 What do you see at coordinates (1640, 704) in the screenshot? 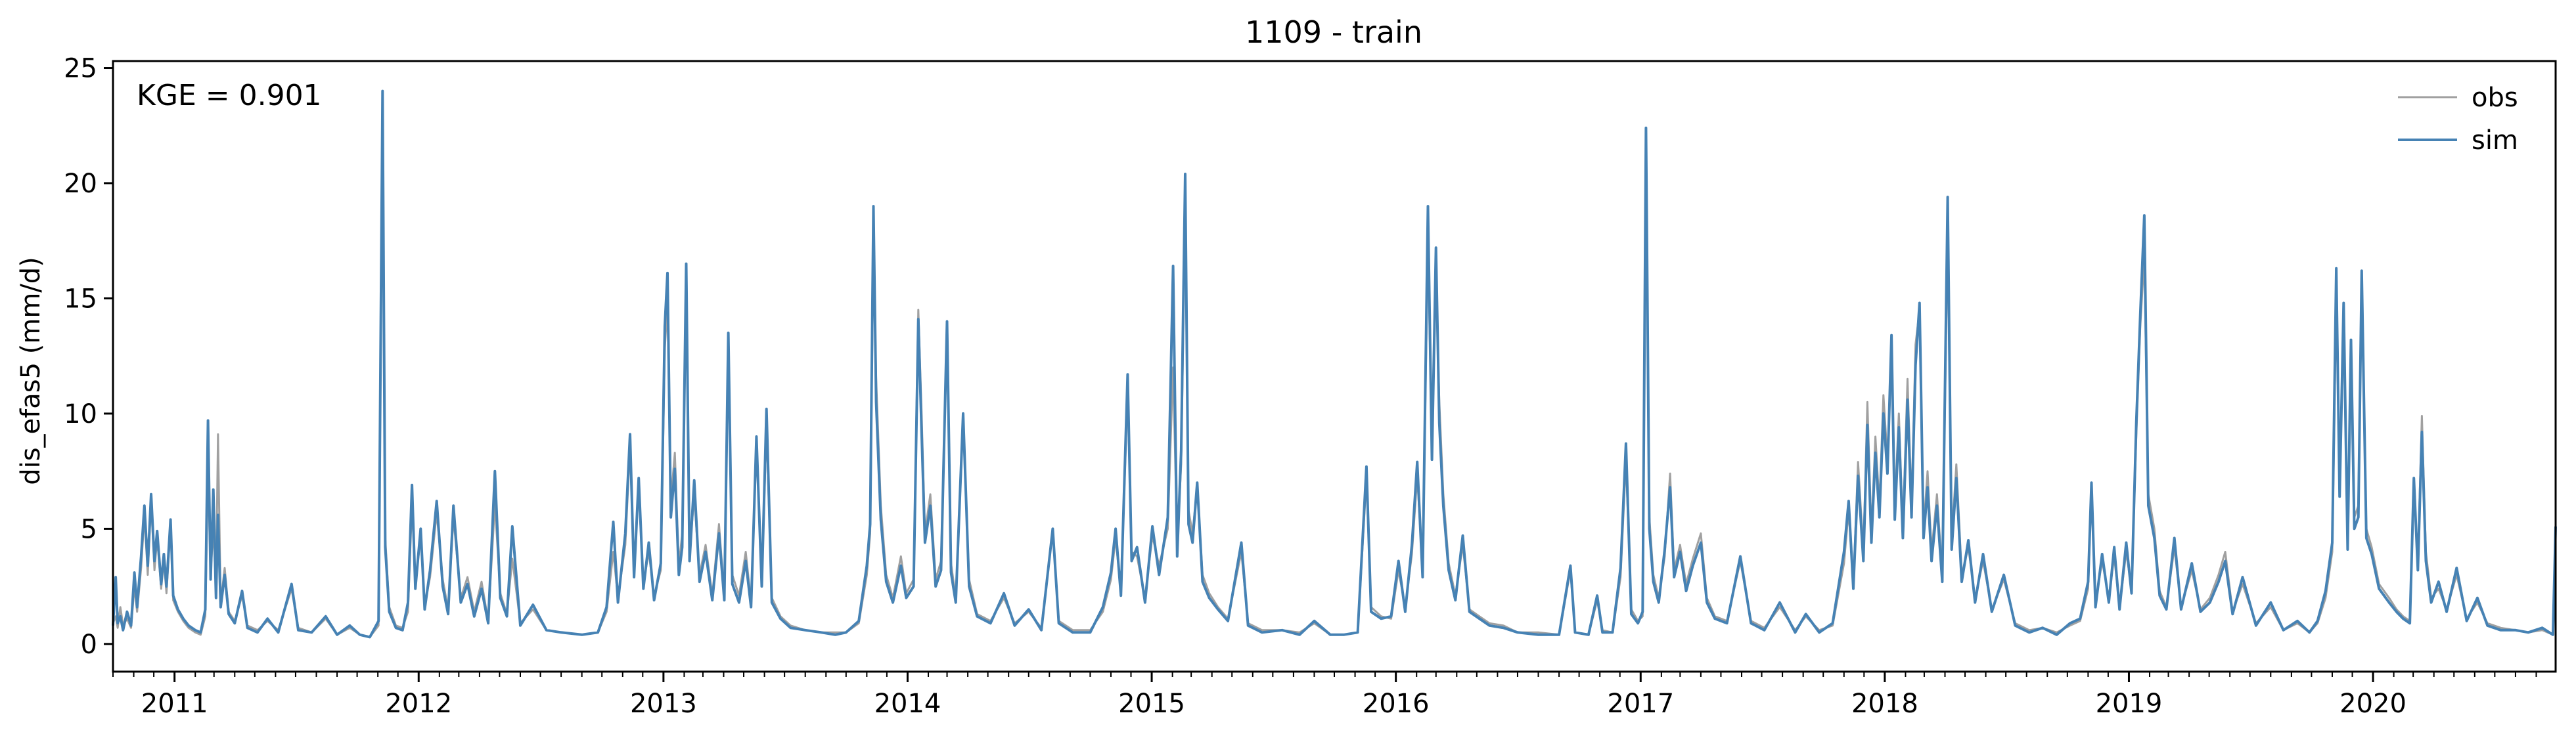
I see `x-tick-label: 2017` at bounding box center [1640, 704].